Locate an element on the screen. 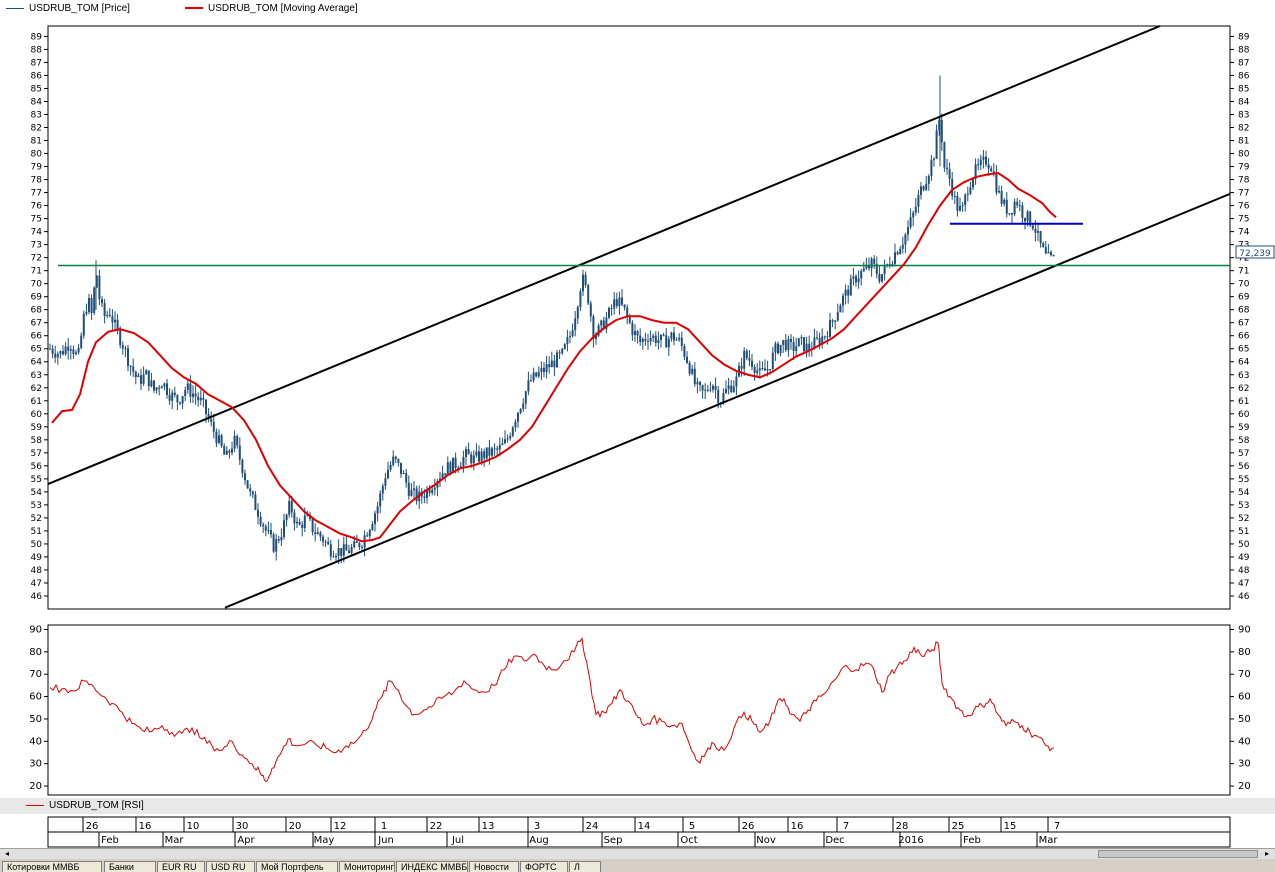  price-tick-label-left: 79 is located at coordinates (37, 168).